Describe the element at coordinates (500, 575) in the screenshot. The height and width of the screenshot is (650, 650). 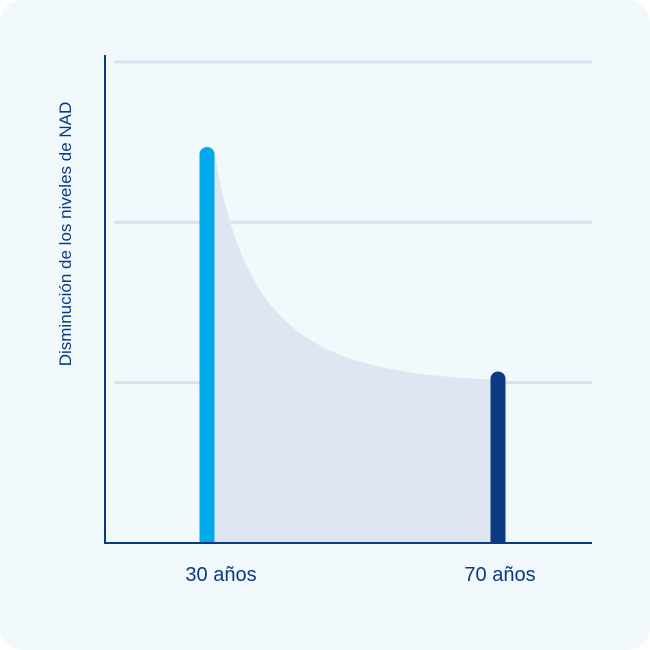
I see `x-tick-label-70: 70 años` at that location.